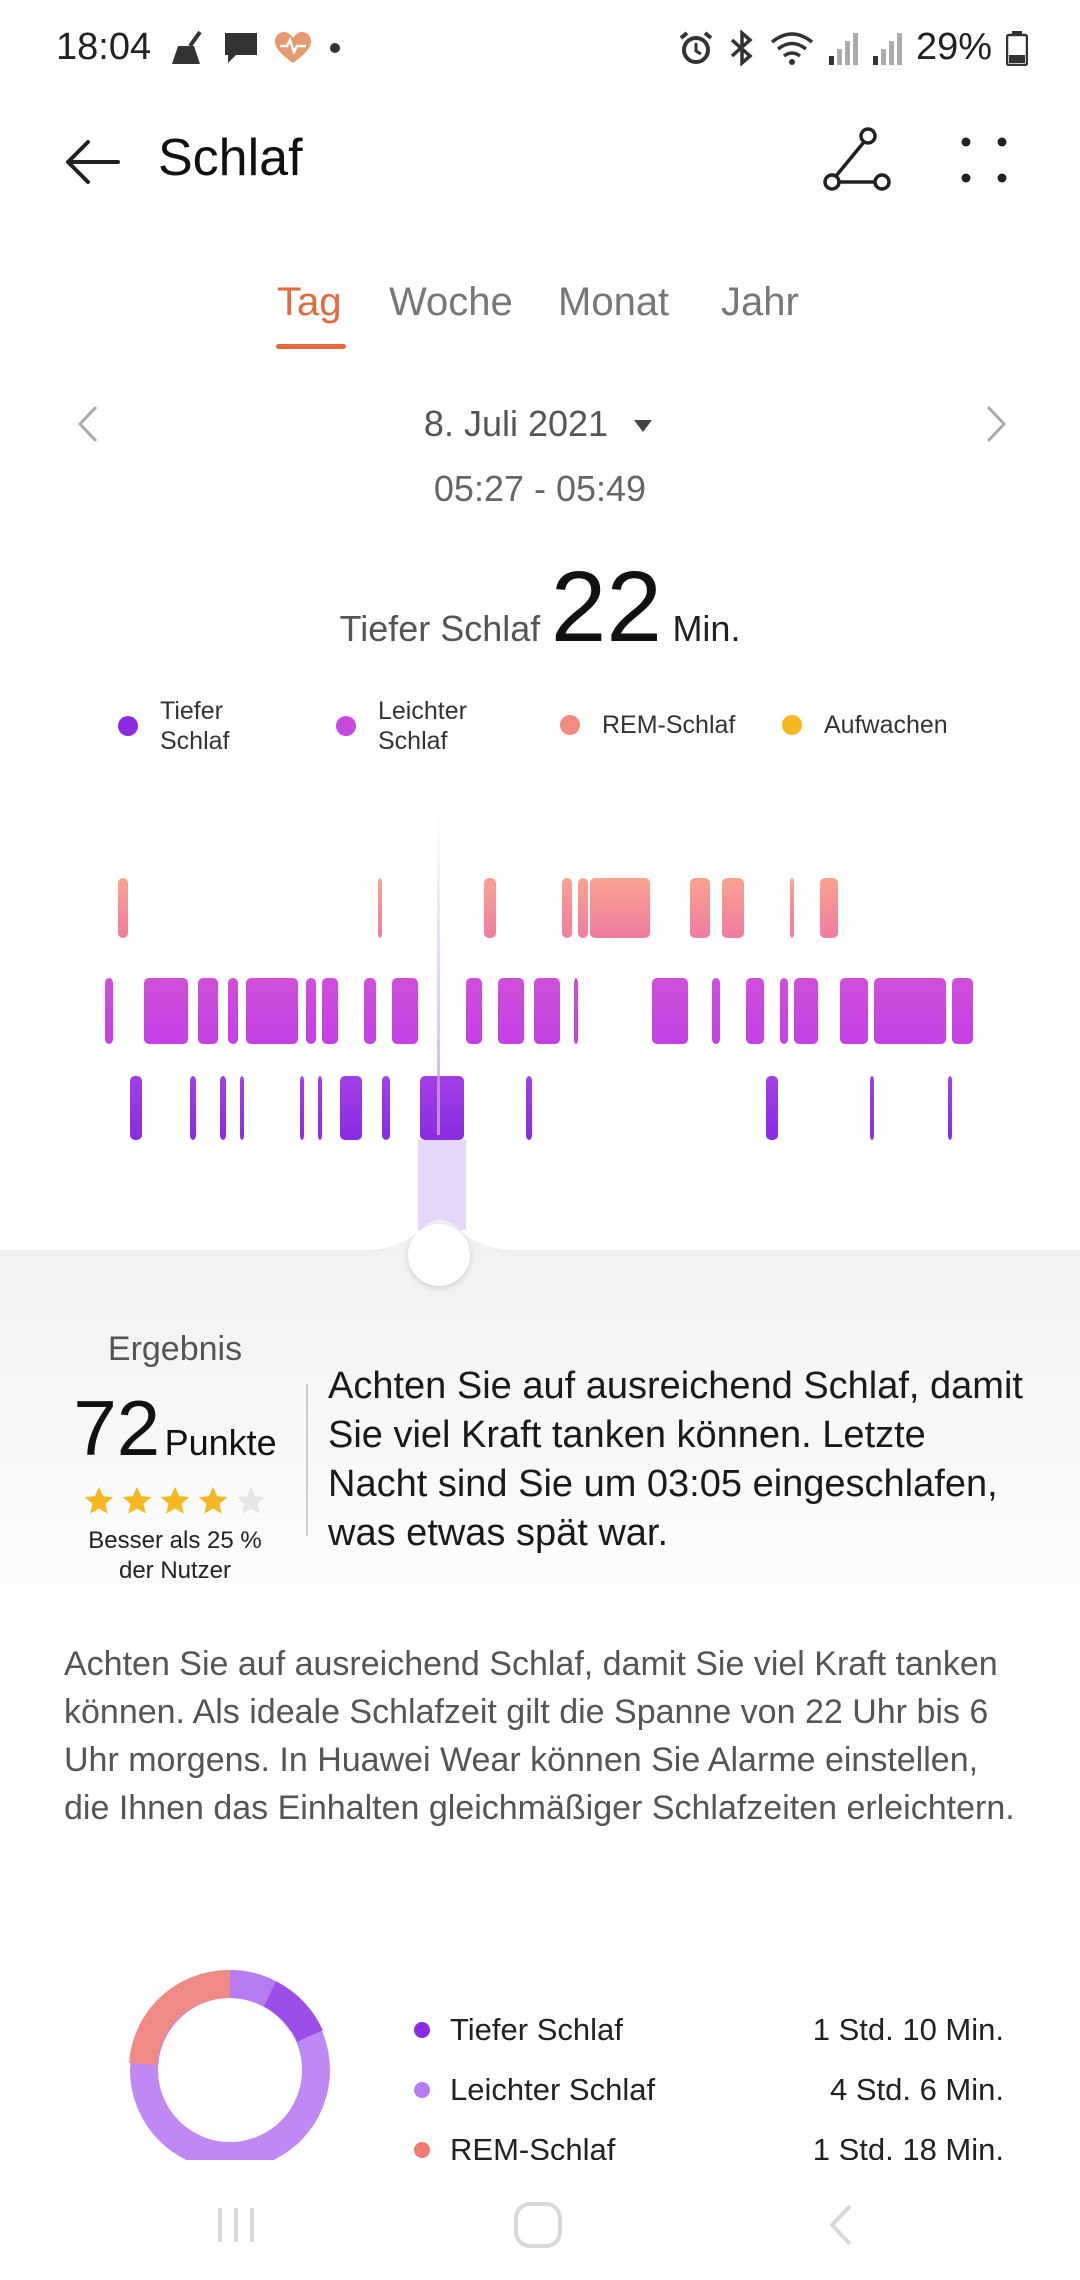 The width and height of the screenshot is (1080, 2280). What do you see at coordinates (857, 161) in the screenshot?
I see `share-icon` at bounding box center [857, 161].